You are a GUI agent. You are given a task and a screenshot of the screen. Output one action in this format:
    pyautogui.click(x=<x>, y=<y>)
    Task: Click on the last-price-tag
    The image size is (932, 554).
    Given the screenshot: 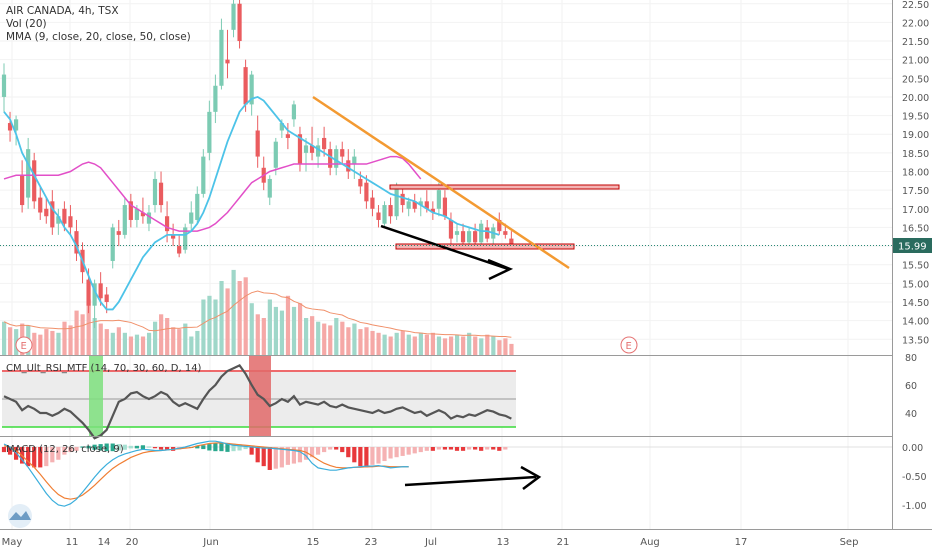 What is the action you would take?
    pyautogui.click(x=912, y=245)
    